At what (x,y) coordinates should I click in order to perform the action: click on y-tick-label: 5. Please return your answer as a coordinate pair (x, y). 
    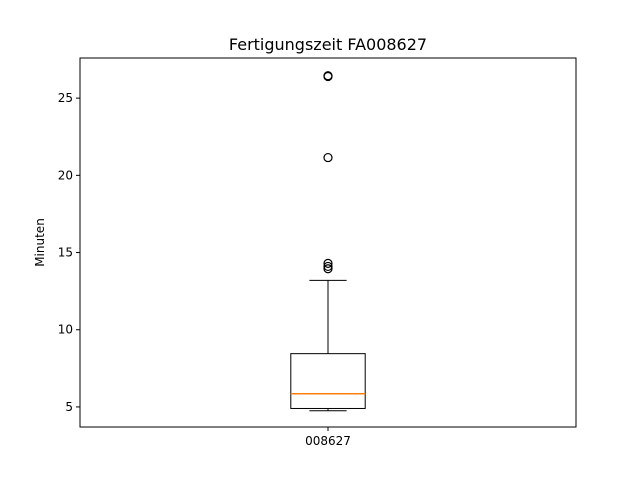
    Looking at the image, I should click on (69, 407).